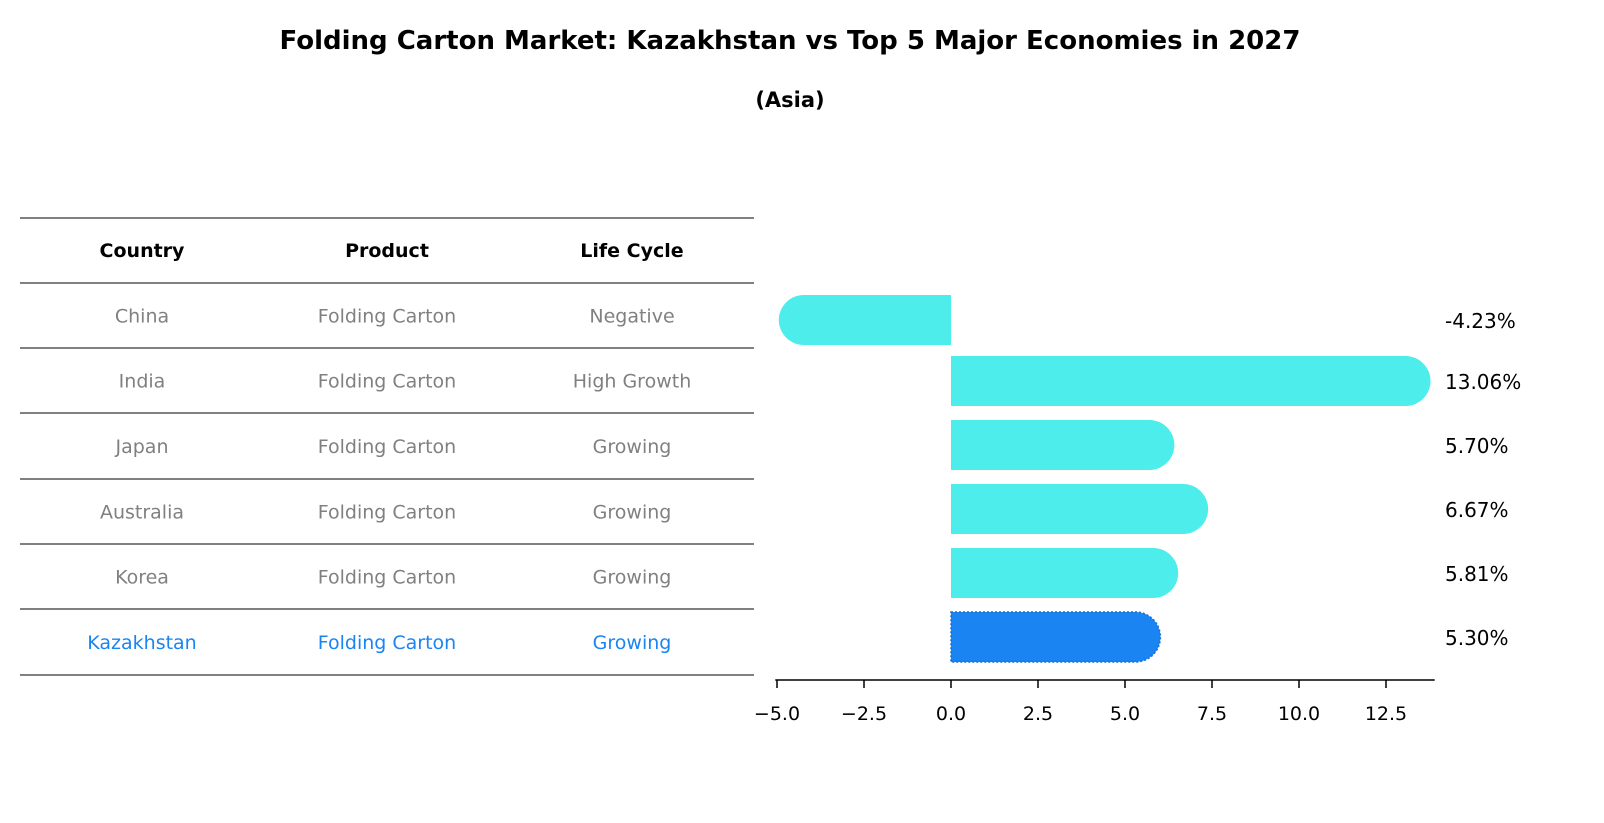 This screenshot has width=1604, height=823. I want to click on x-tick-label: −2.5, so click(864, 714).